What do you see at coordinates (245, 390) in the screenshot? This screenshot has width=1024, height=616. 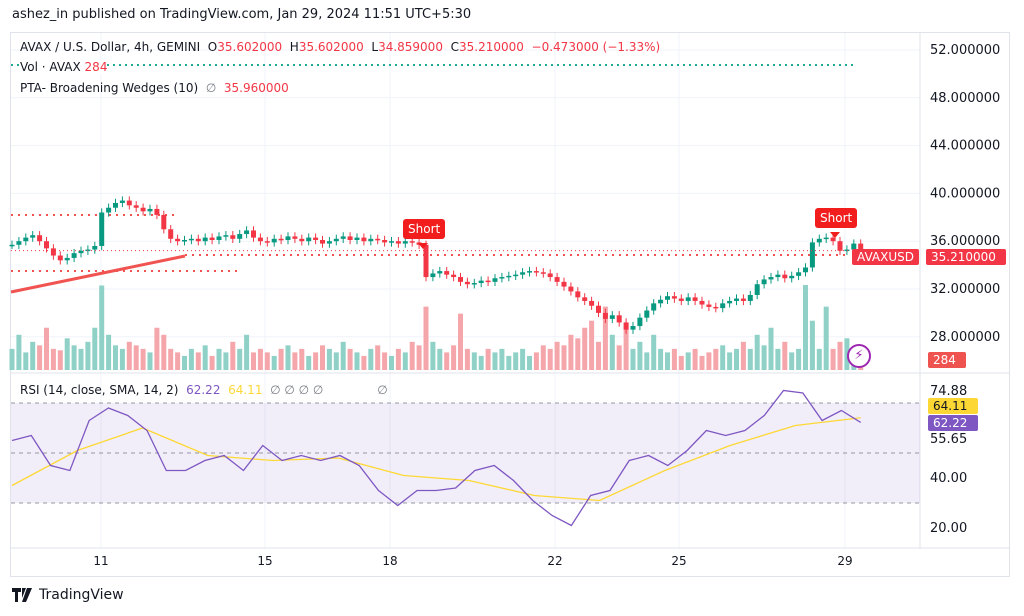 I see `rsi-sma-value: 64.11` at bounding box center [245, 390].